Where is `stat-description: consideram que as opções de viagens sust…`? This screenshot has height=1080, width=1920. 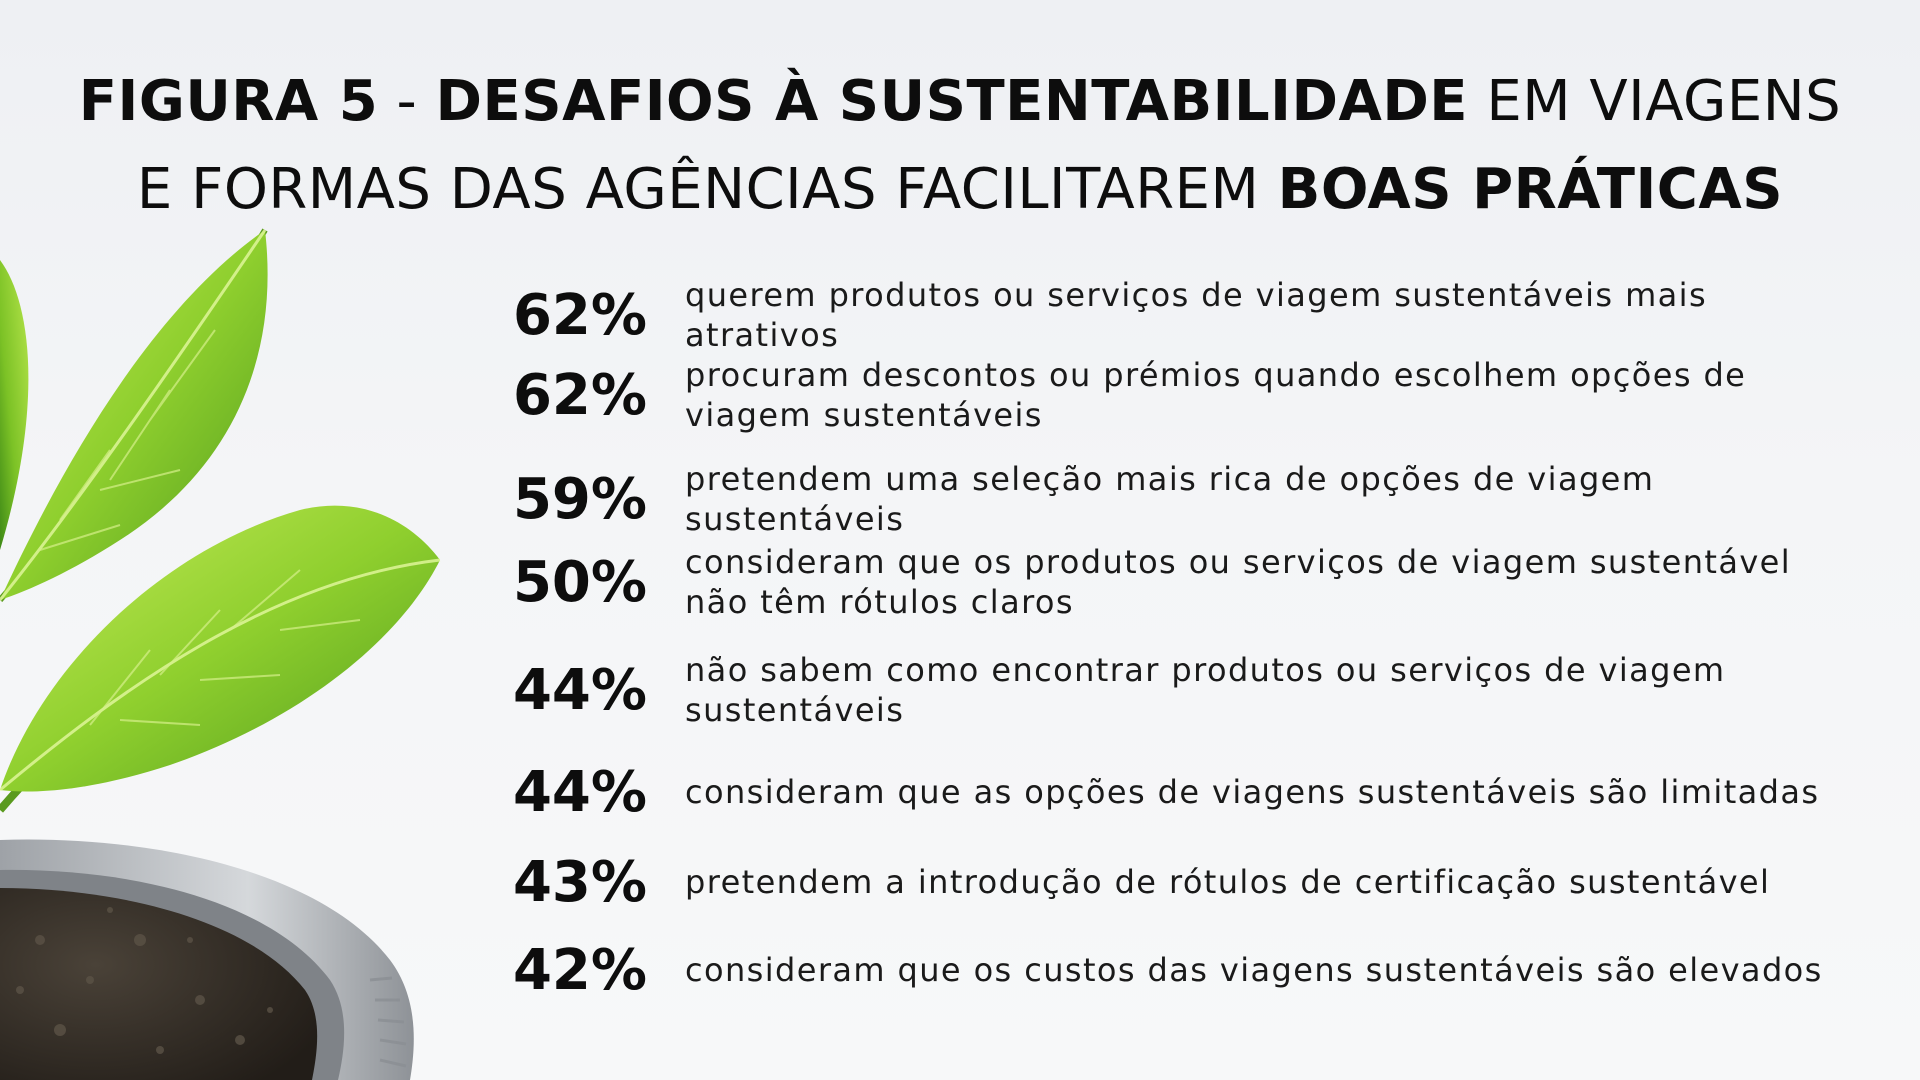 stat-description: consideram que as opções de viagens sust… is located at coordinates (1252, 792).